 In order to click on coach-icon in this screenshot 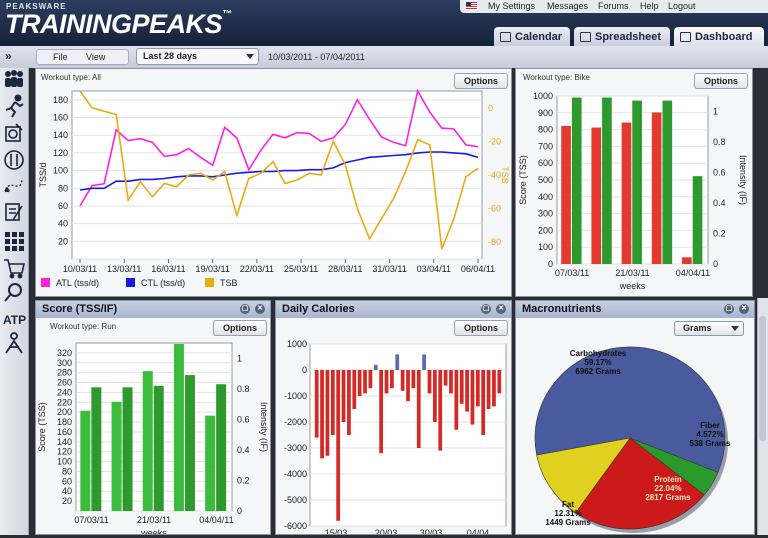, I will do `click(14, 343)`.